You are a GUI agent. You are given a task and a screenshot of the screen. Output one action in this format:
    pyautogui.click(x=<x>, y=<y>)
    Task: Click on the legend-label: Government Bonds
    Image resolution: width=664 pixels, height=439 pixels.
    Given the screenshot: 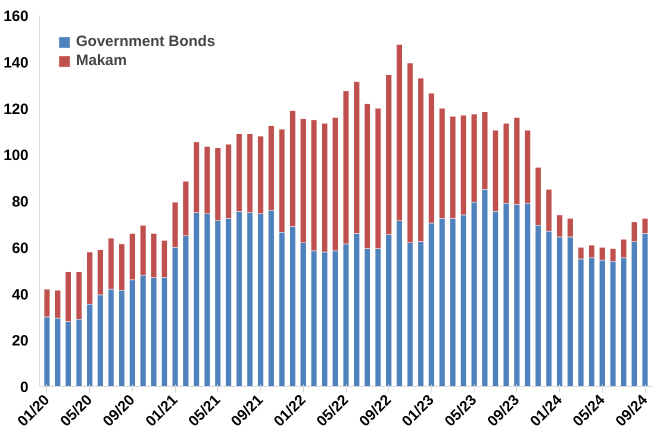 What is the action you would take?
    pyautogui.click(x=146, y=41)
    